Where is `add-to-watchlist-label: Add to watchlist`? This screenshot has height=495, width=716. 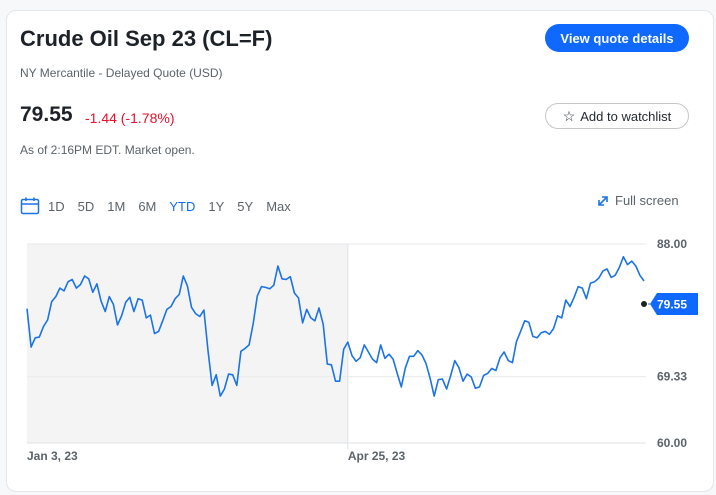
add-to-watchlist-label: Add to watchlist is located at coordinates (626, 116).